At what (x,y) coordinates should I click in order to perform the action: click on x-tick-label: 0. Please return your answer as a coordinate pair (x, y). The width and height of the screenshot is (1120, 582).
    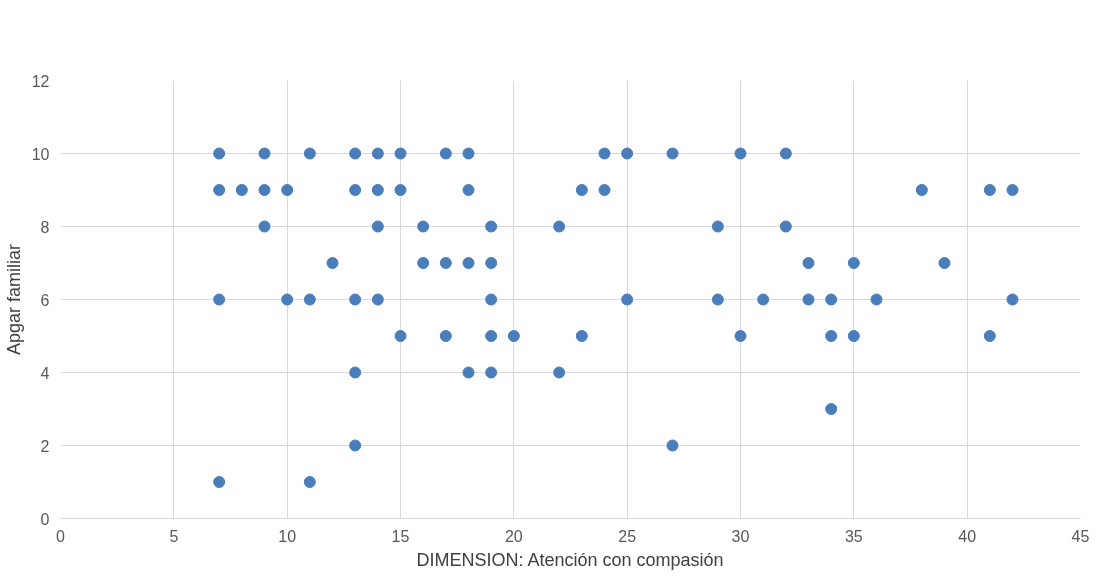
    Looking at the image, I should click on (61, 536).